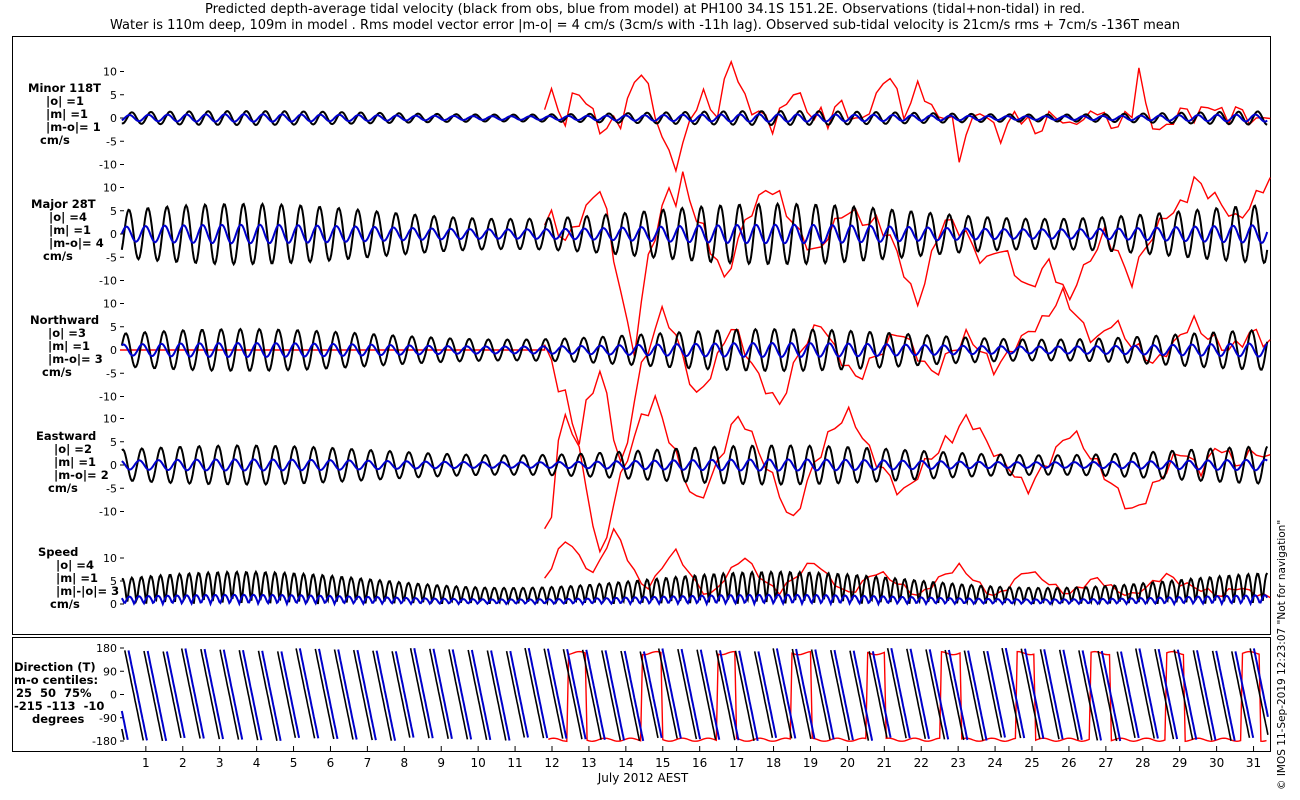 This screenshot has height=800, width=1300. What do you see at coordinates (110, 72) in the screenshot?
I see `minor-ytick-0: 10` at bounding box center [110, 72].